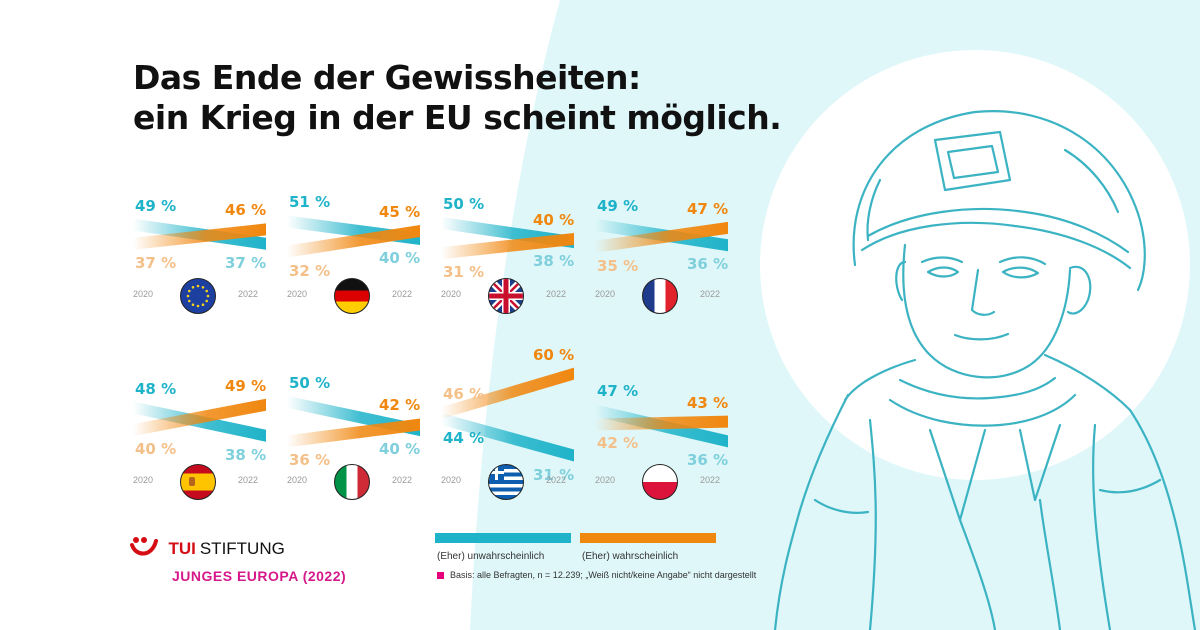 This screenshot has width=1200, height=630. I want to click on chart-panel-uk: 50 % 38 % 31 % 40 % 2020 2022, so click(516, 243).